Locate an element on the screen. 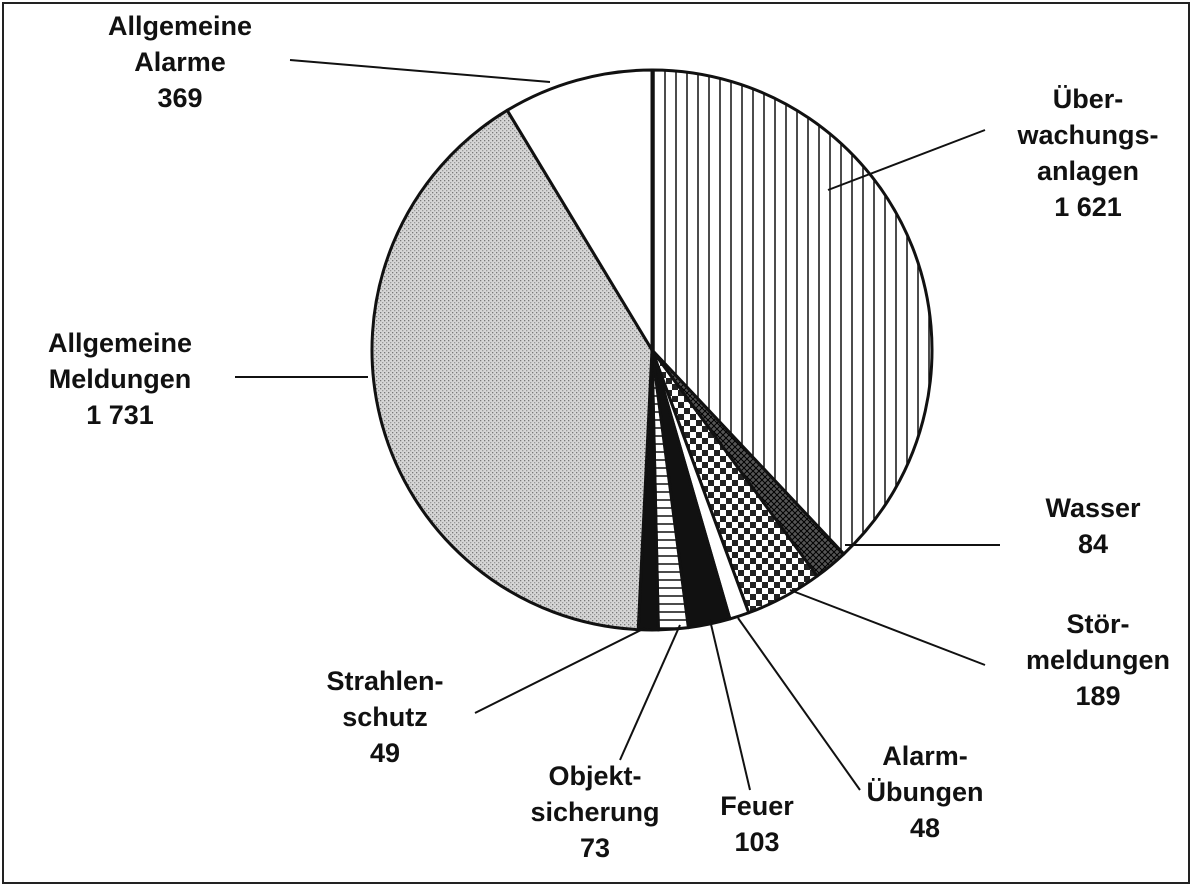  label-line: schutz is located at coordinates (385, 717).